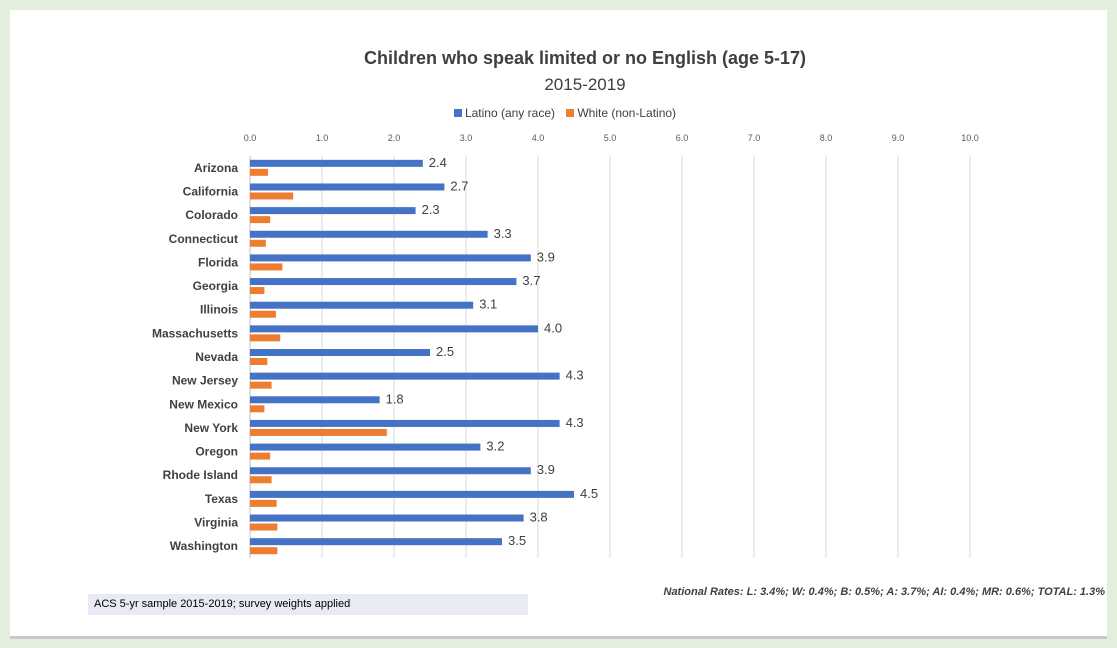 Image resolution: width=1117 pixels, height=648 pixels. I want to click on chart-legend: Latino (any race) White (non-Latino), so click(558, 113).